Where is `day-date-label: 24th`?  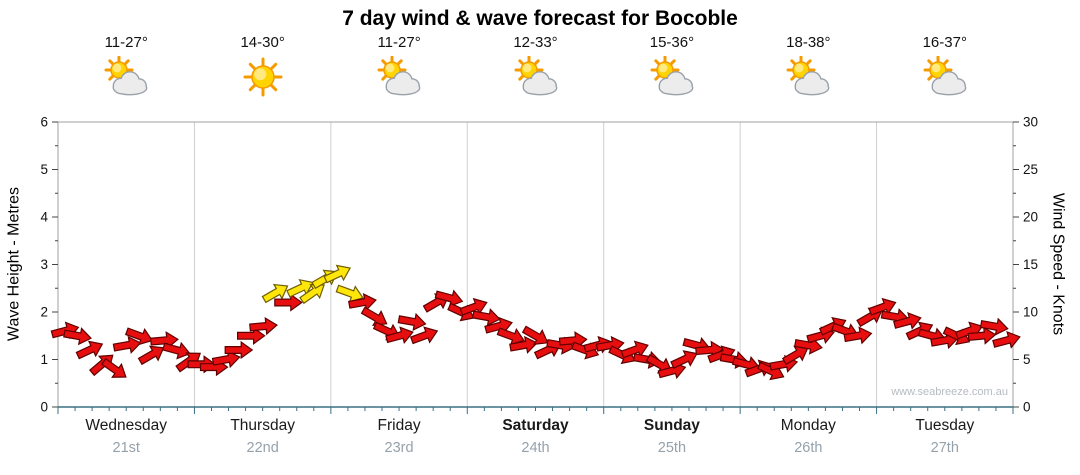 day-date-label: 24th is located at coordinates (535, 448).